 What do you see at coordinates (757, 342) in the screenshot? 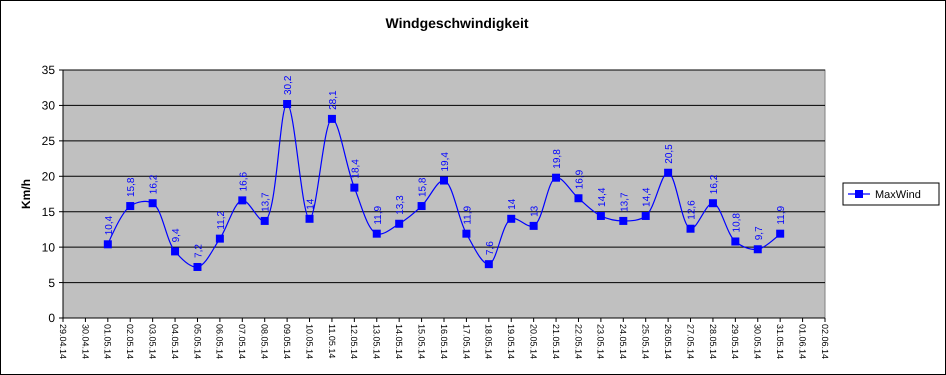
I see `x-tick-label: 30.05.14` at bounding box center [757, 342].